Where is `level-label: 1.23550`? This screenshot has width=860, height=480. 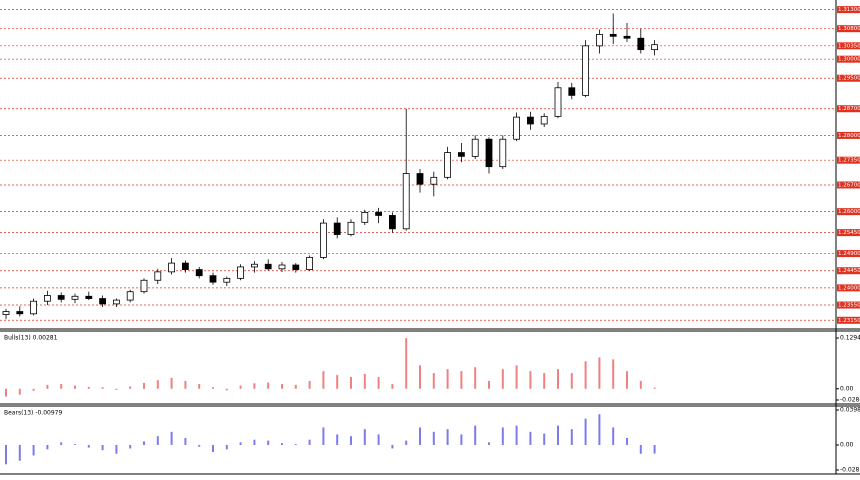
level-label: 1.23550 is located at coordinates (849, 306).